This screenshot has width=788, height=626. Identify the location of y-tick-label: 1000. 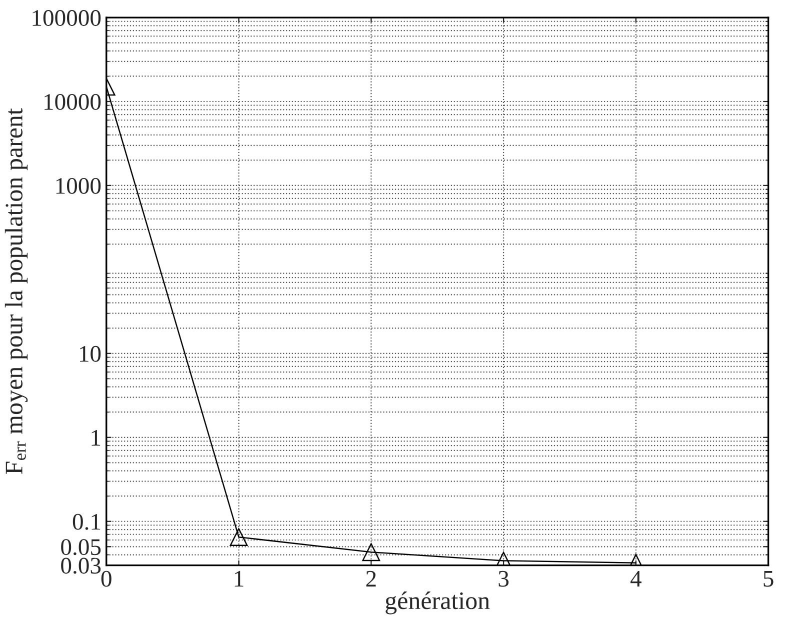
(78, 186).